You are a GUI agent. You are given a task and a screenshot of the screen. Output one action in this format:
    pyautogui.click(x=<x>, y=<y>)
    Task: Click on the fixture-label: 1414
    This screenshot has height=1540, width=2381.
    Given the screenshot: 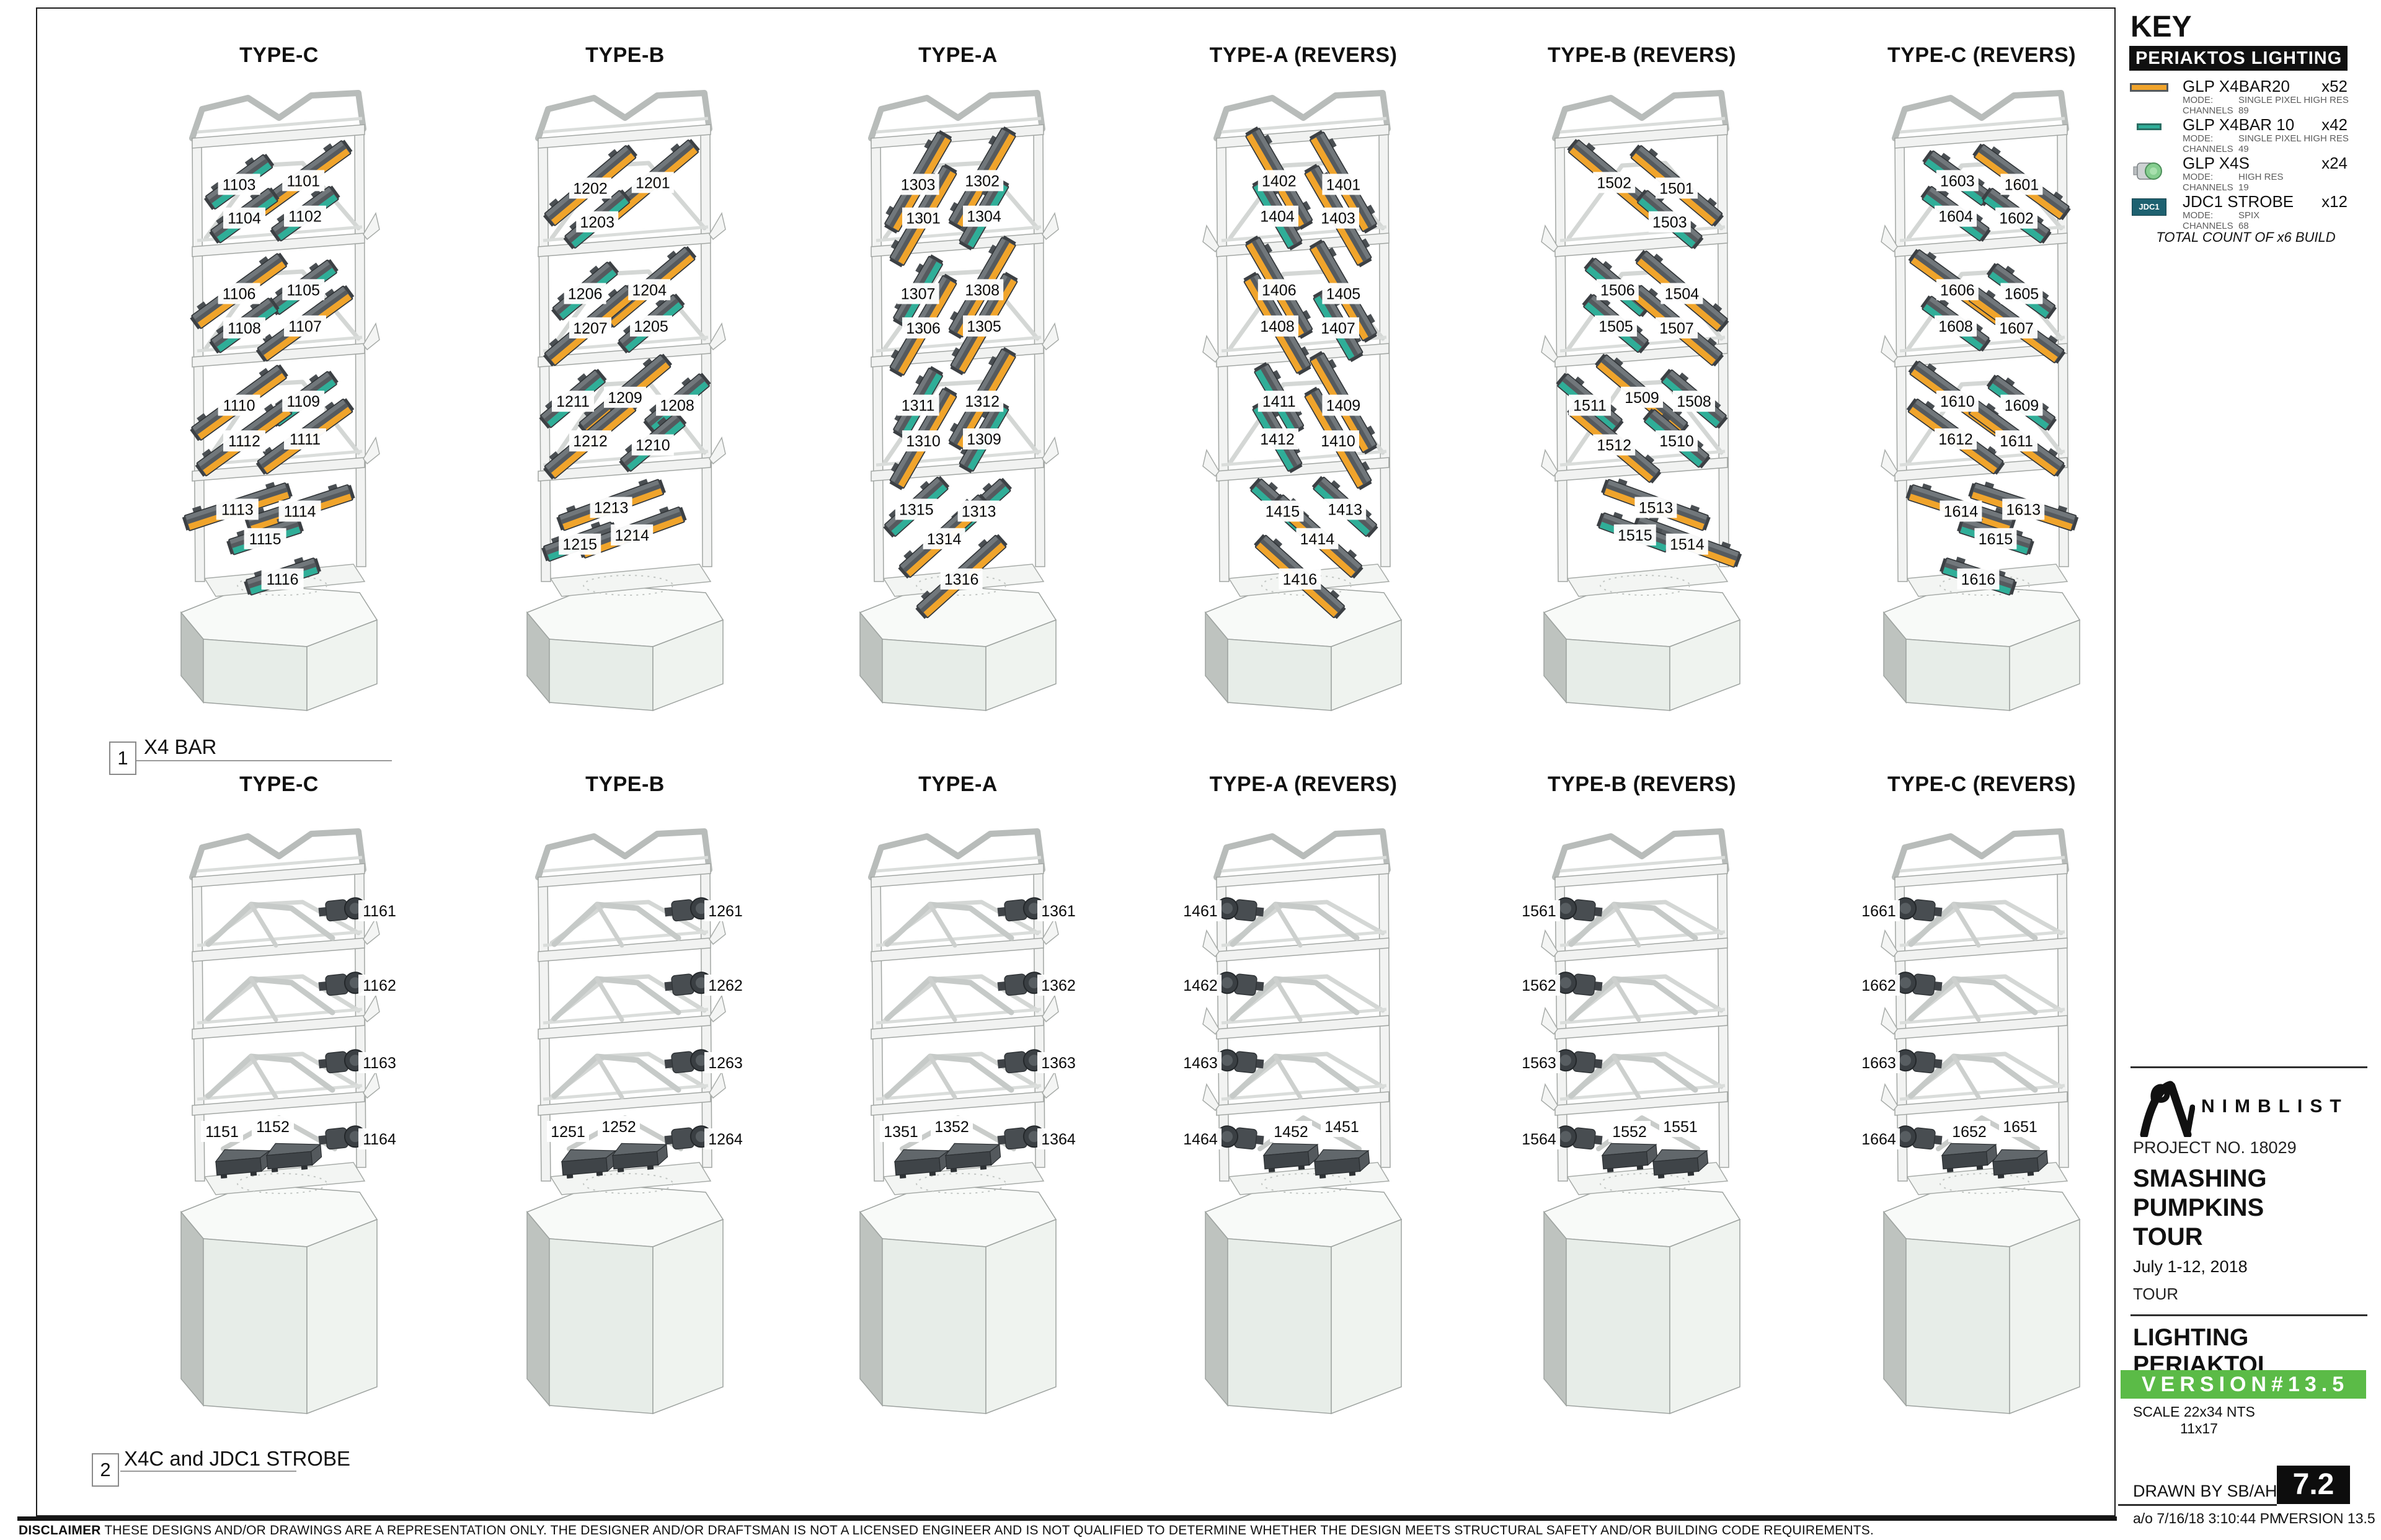 What is the action you would take?
    pyautogui.click(x=1317, y=539)
    